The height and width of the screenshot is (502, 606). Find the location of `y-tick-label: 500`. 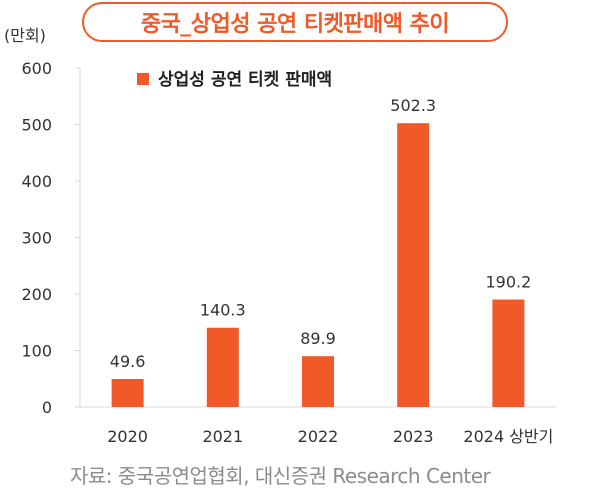

y-tick-label: 500 is located at coordinates (36, 125).